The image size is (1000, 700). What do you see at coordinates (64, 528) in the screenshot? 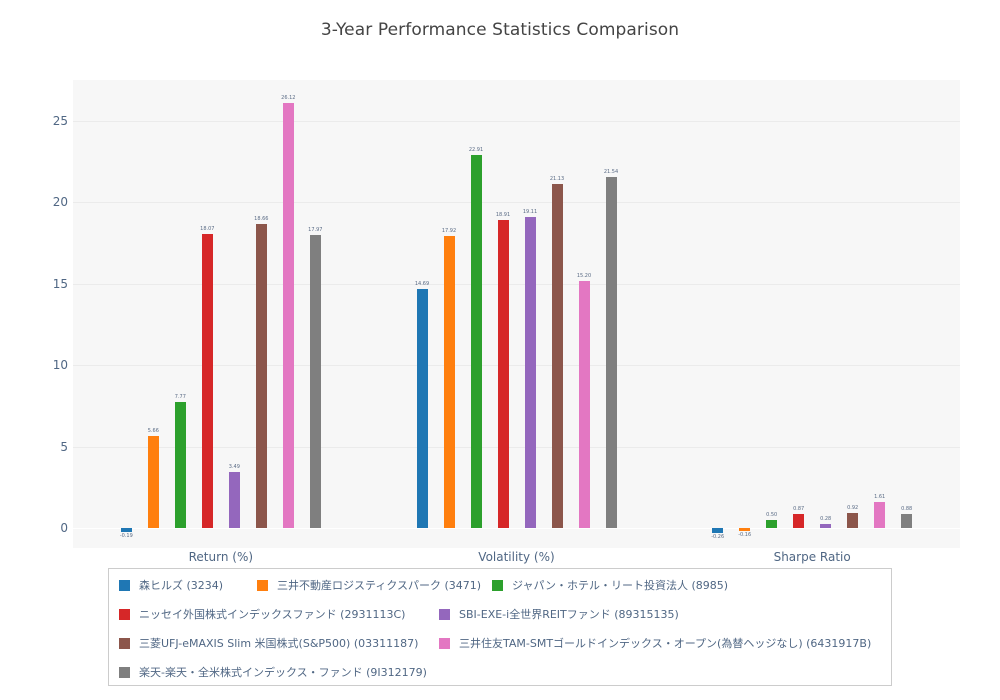
I see `y-tick-label: 0` at bounding box center [64, 528].